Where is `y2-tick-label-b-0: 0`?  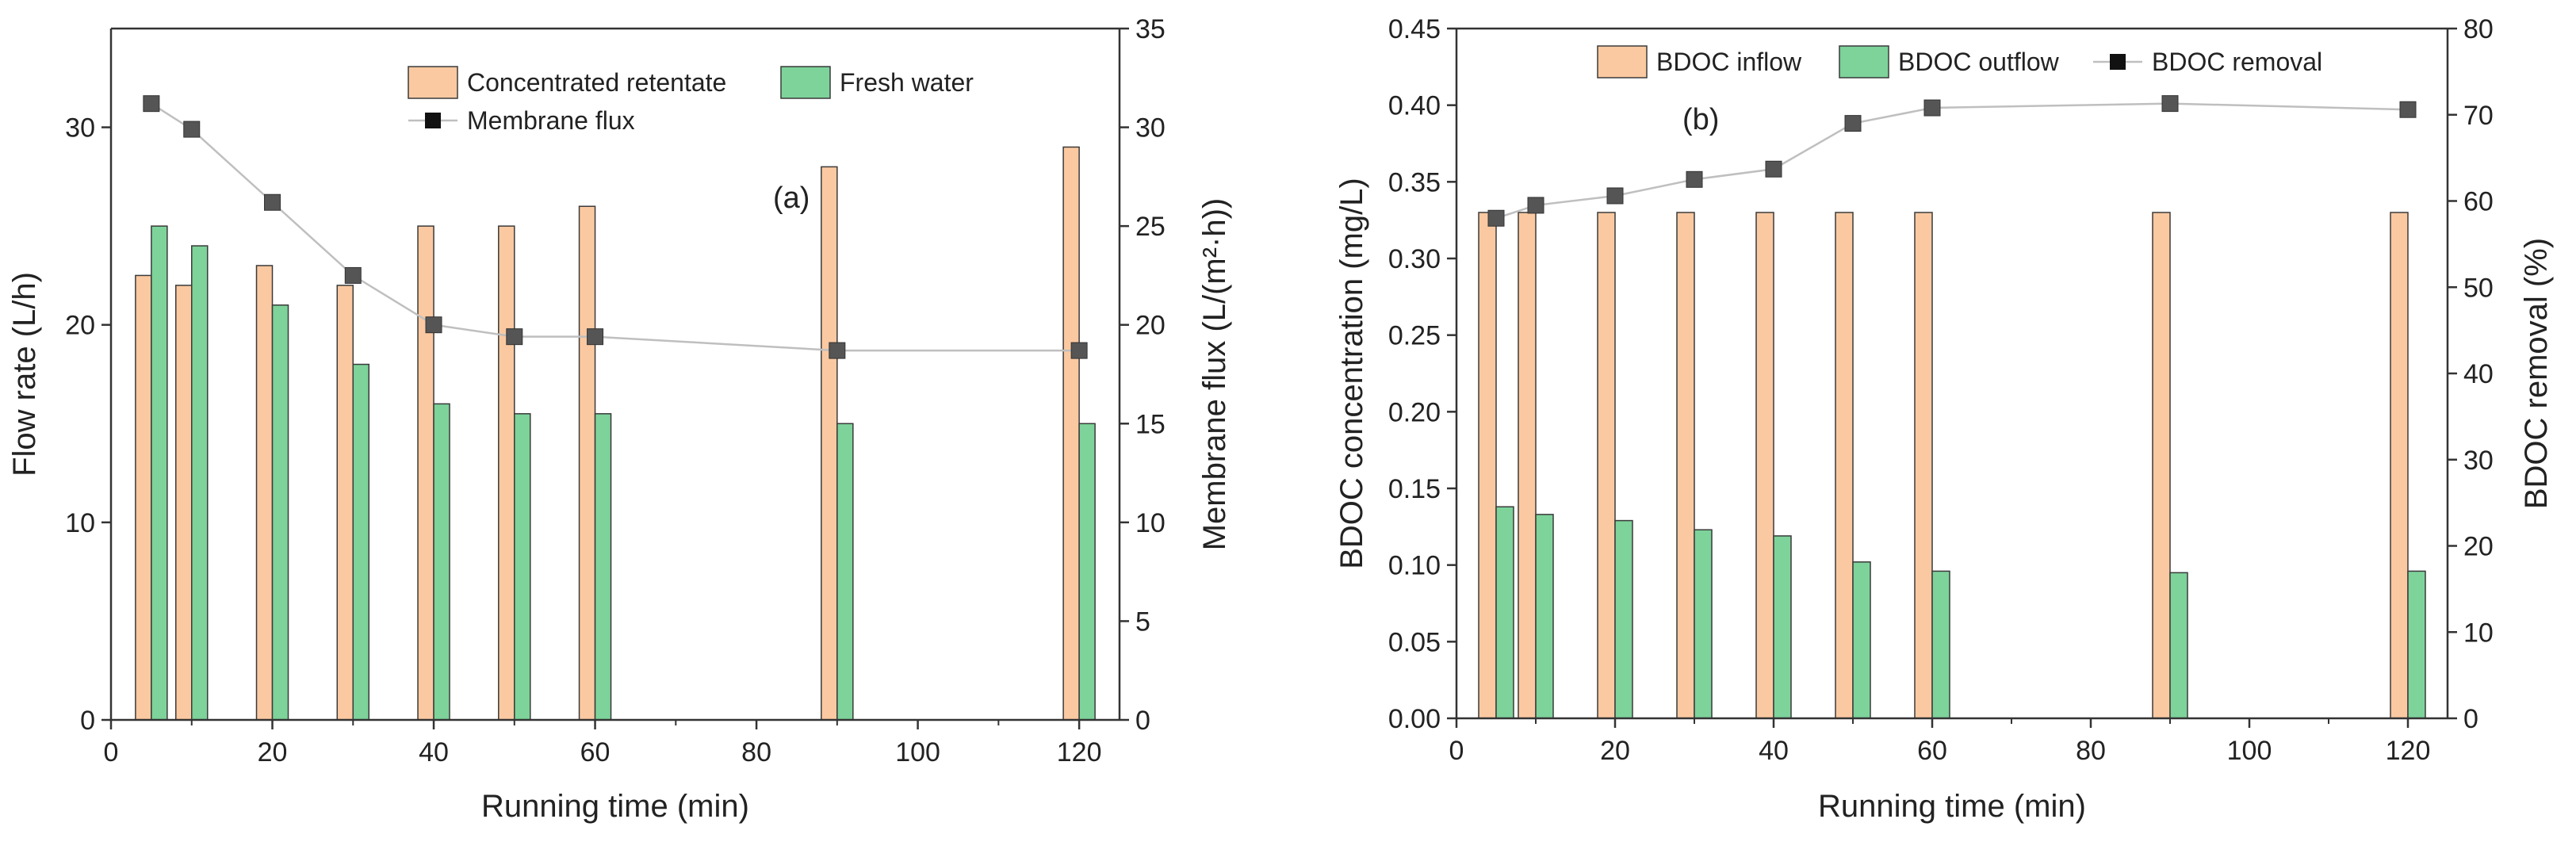 y2-tick-label-b-0: 0 is located at coordinates (2470, 719).